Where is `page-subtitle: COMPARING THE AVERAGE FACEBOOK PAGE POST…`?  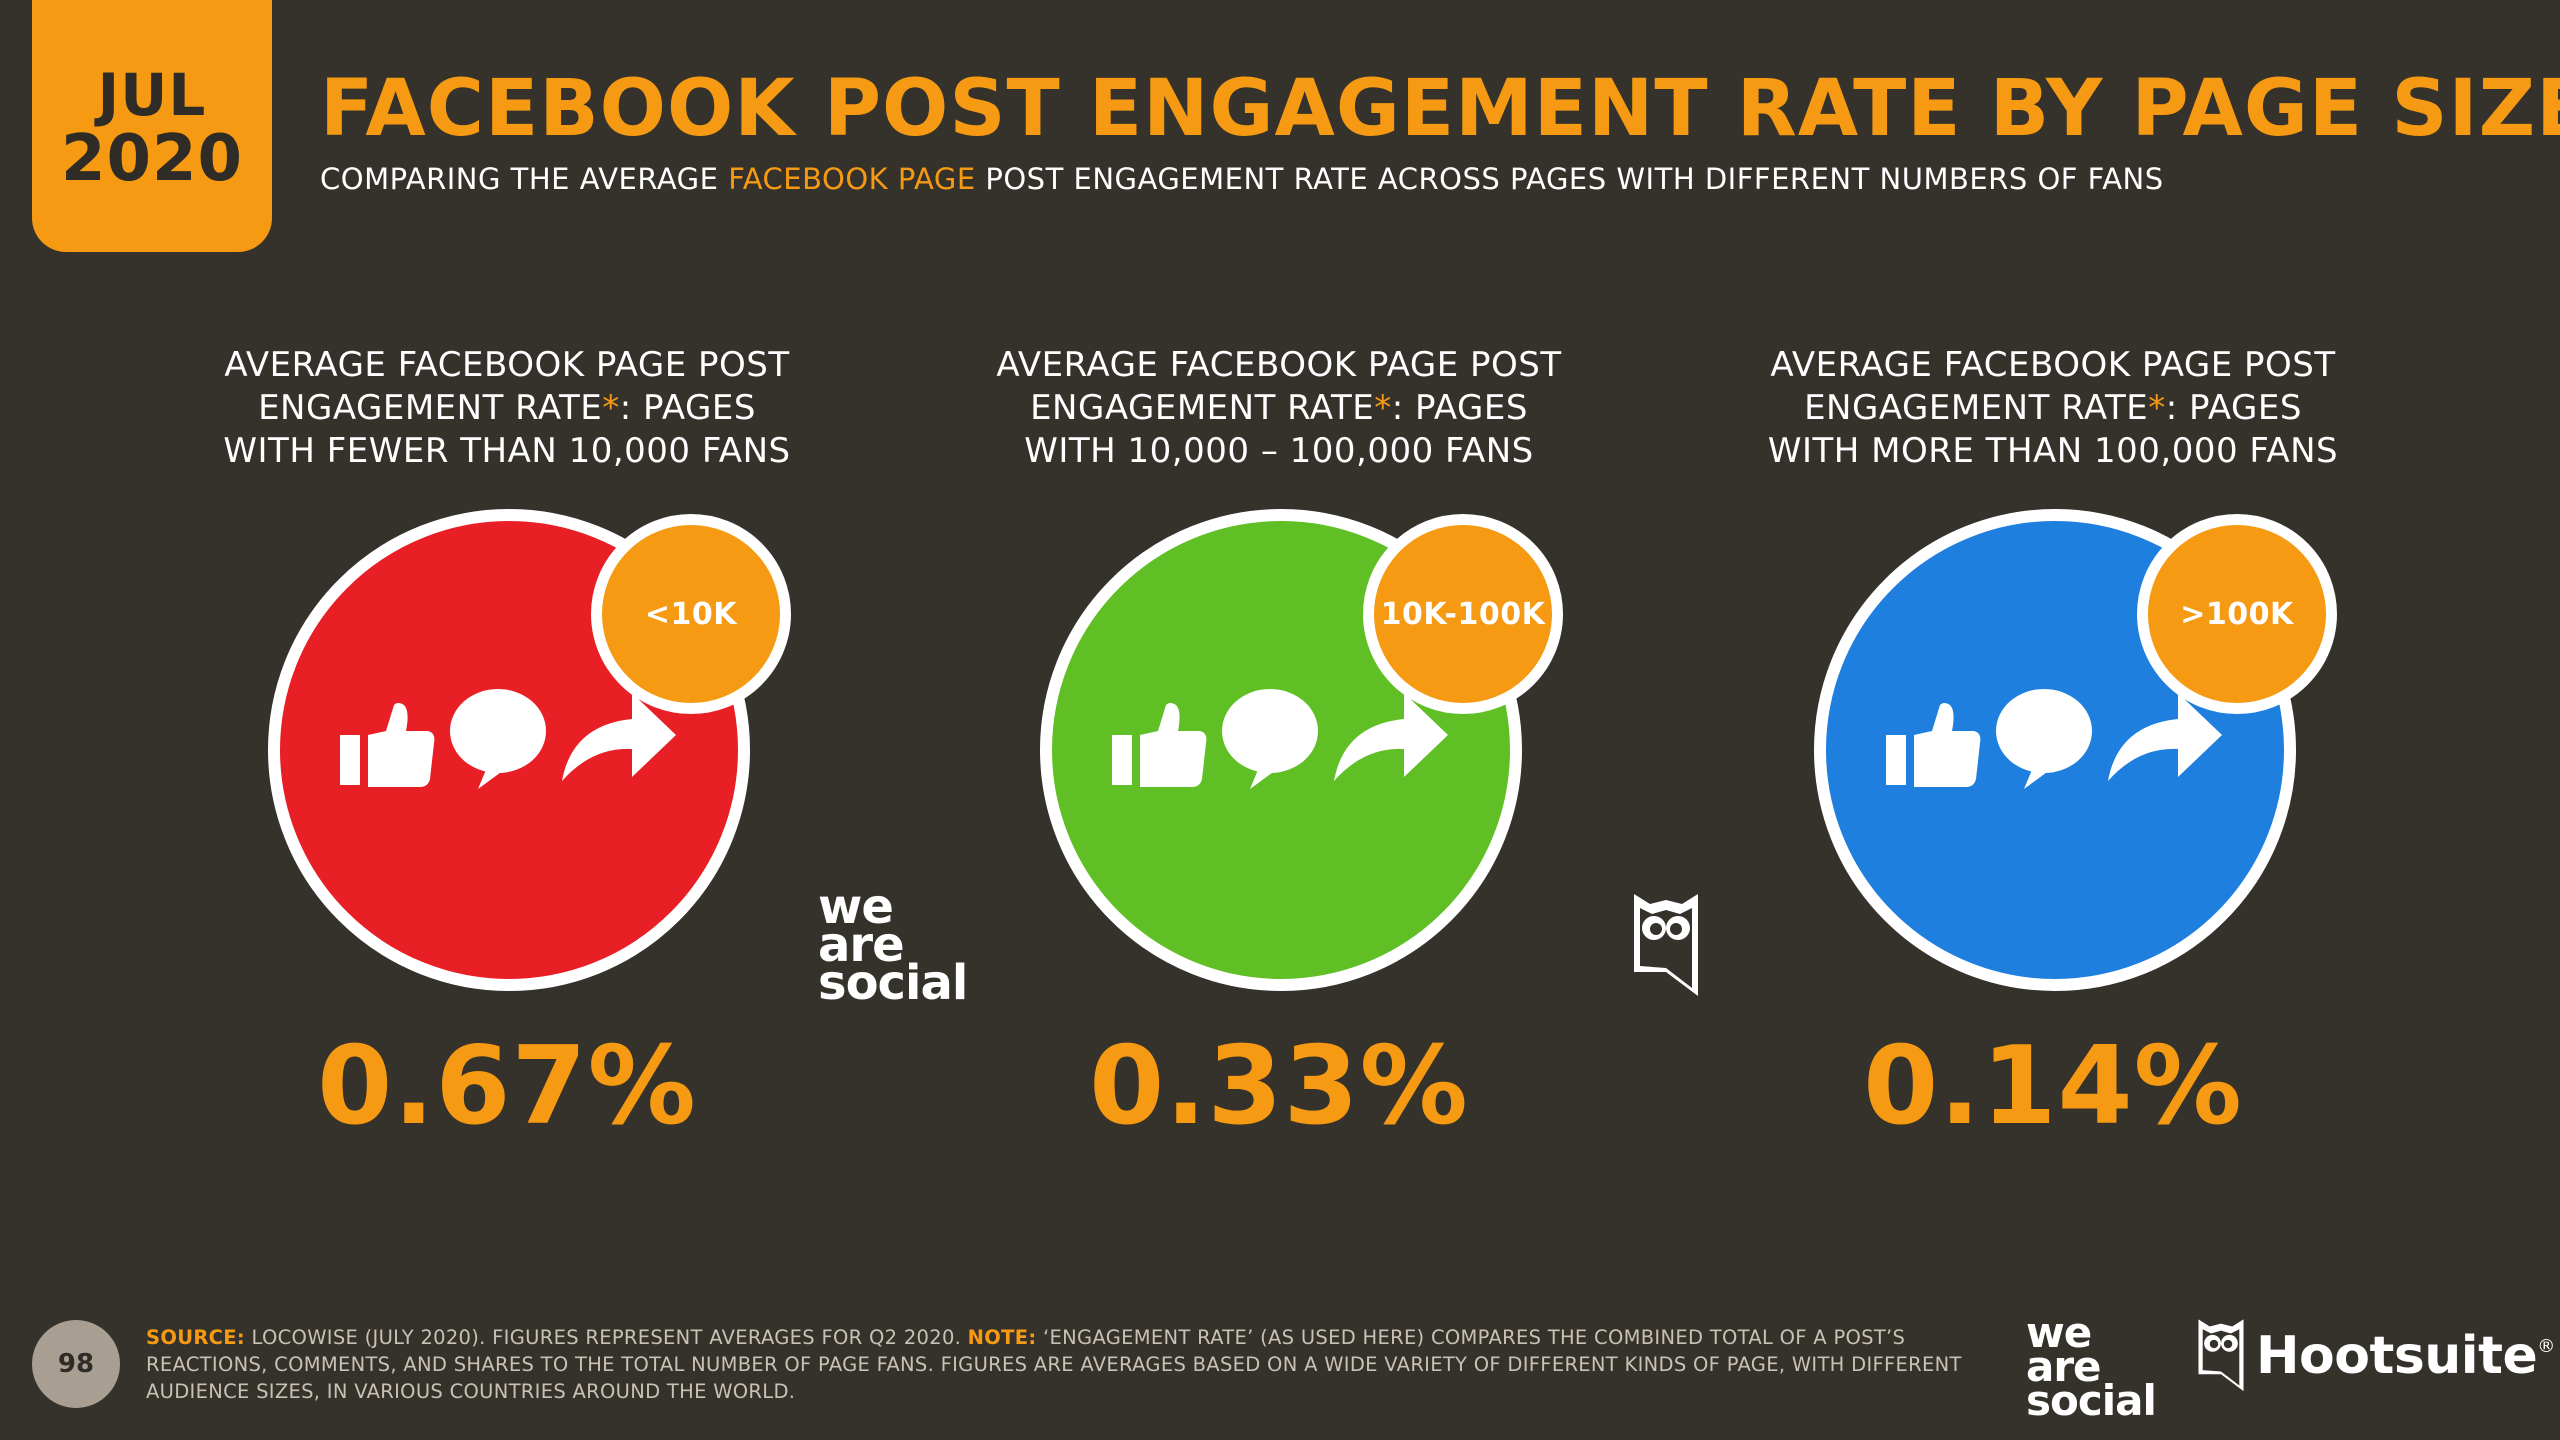 page-subtitle: COMPARING THE AVERAGE FACEBOOK PAGE POST… is located at coordinates (1242, 179).